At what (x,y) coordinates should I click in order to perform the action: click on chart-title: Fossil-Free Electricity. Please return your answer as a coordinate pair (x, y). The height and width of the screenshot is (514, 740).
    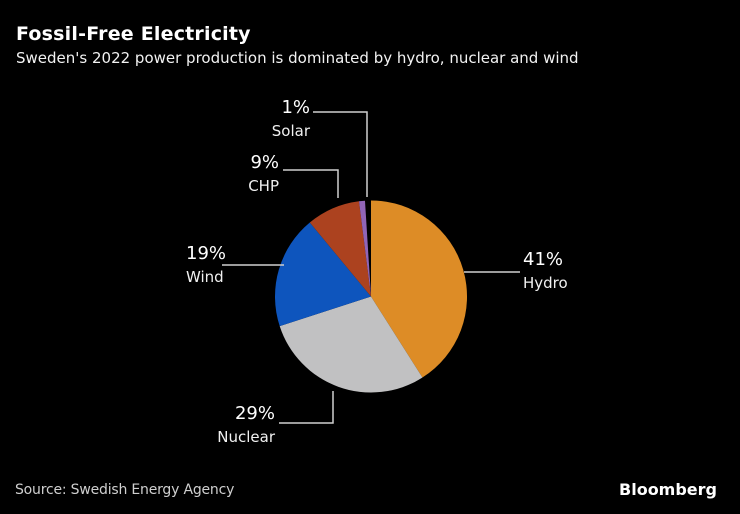
    Looking at the image, I should click on (133, 34).